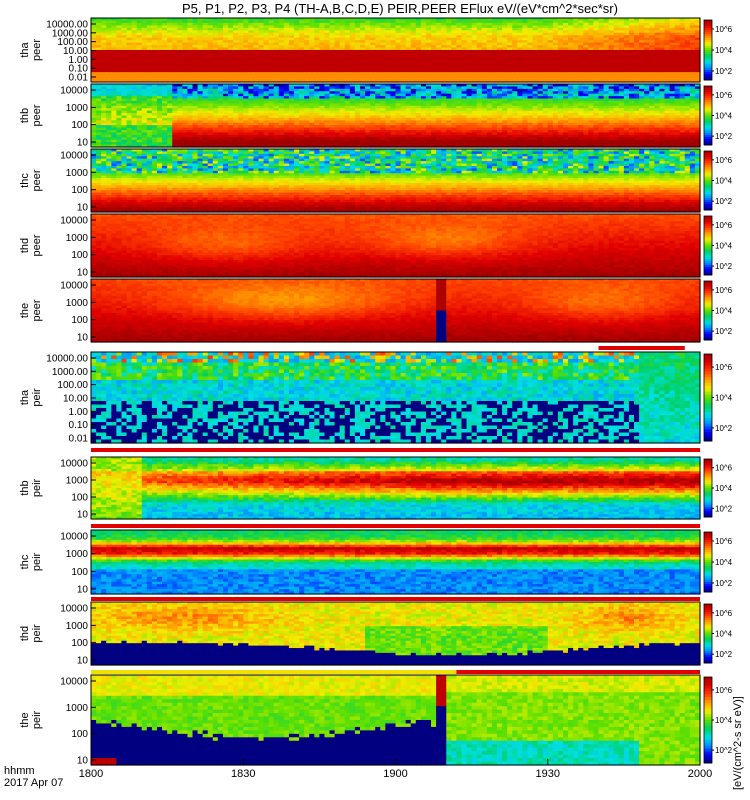  What do you see at coordinates (67, 25) in the screenshot?
I see `y-tick-label: 10000.00` at bounding box center [67, 25].